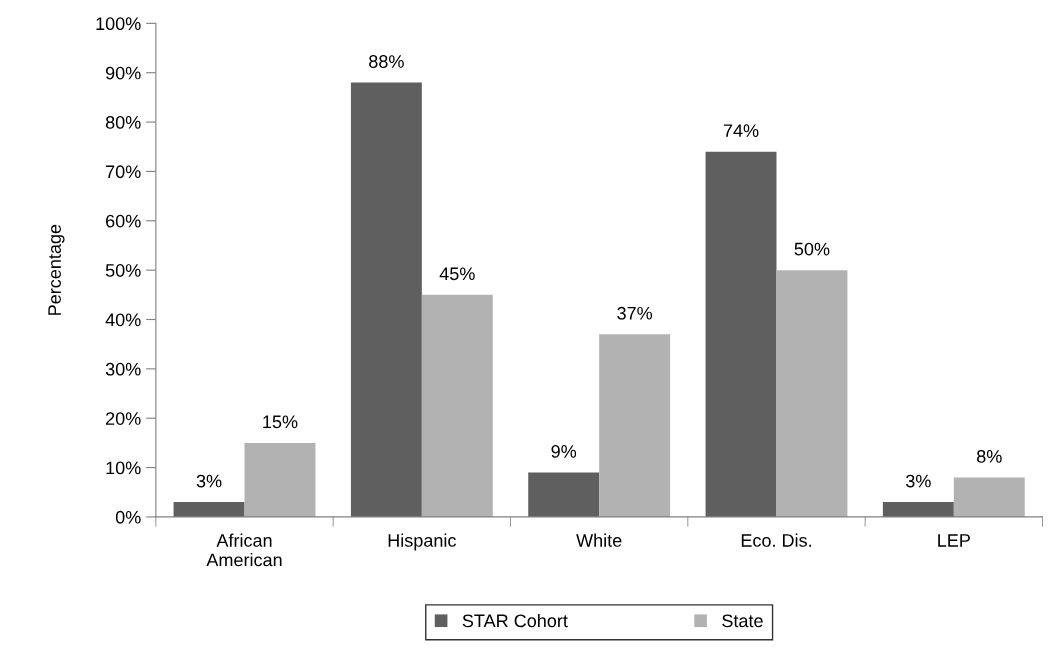  I want to click on y-tick-label: 40%, so click(123, 320).